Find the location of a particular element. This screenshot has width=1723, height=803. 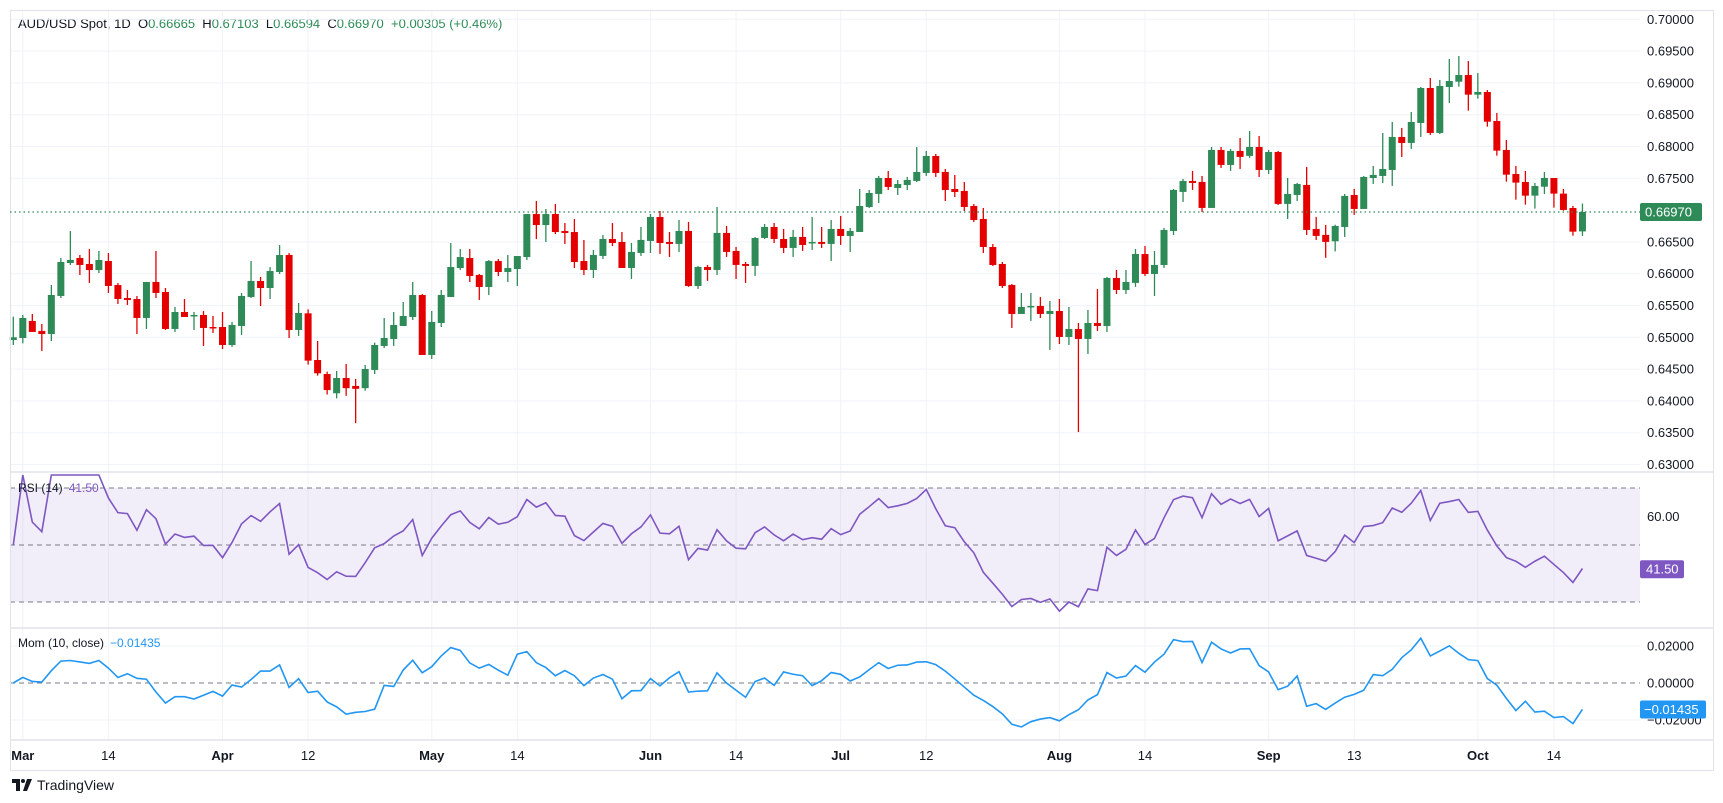

mom-axis-label: 0.00000 is located at coordinates (1670, 683).